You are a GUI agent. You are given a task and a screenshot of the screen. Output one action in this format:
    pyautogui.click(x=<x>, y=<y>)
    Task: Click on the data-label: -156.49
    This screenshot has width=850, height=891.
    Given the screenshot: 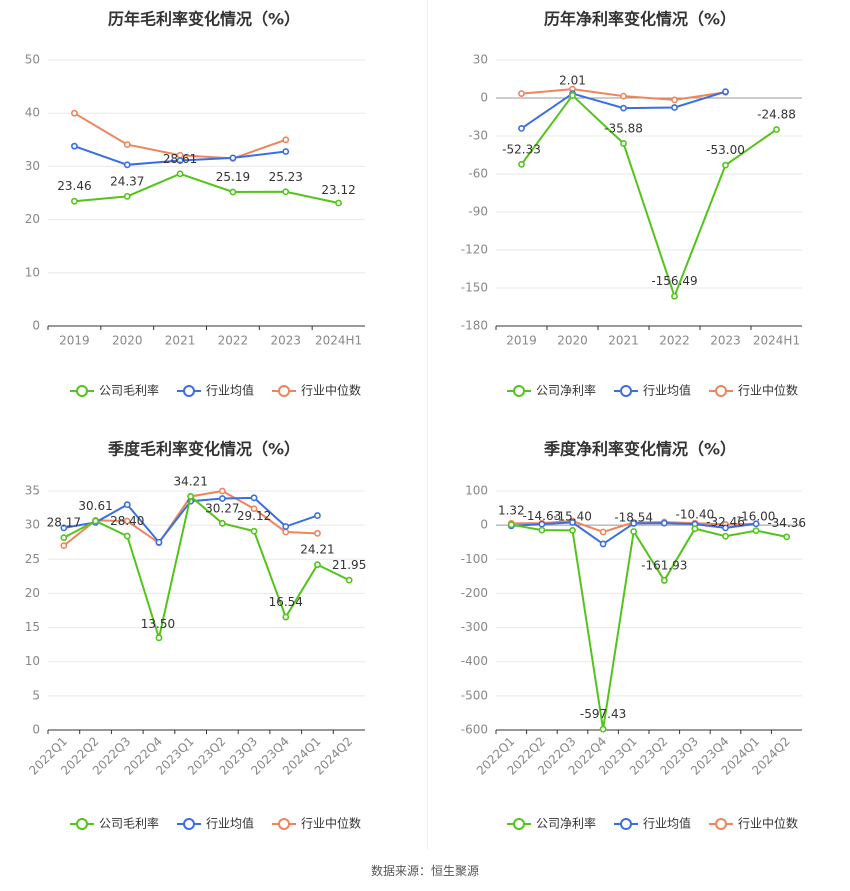 What is the action you would take?
    pyautogui.click(x=674, y=281)
    